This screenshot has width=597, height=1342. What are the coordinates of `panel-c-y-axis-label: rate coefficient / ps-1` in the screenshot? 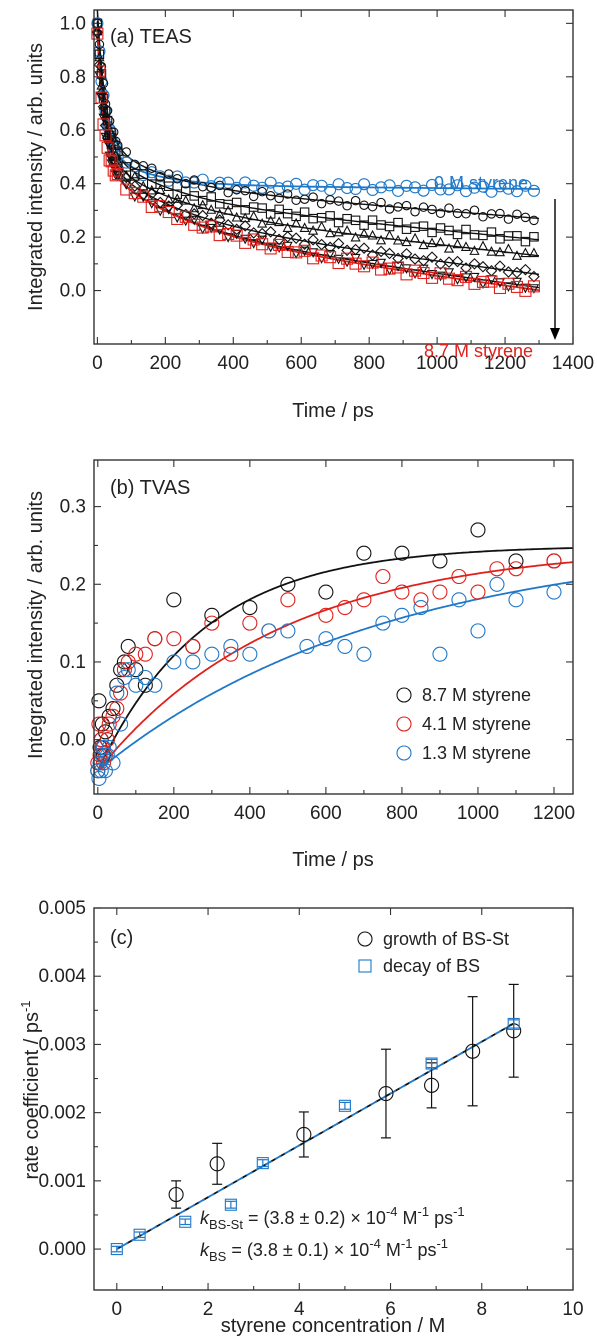 It's located at (30, 1089).